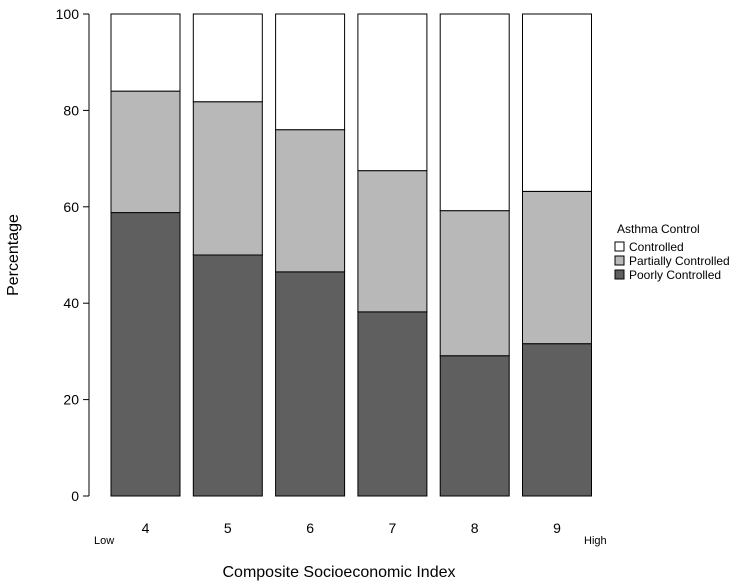  What do you see at coordinates (68, 14) in the screenshot?
I see `y-tick-label: 100` at bounding box center [68, 14].